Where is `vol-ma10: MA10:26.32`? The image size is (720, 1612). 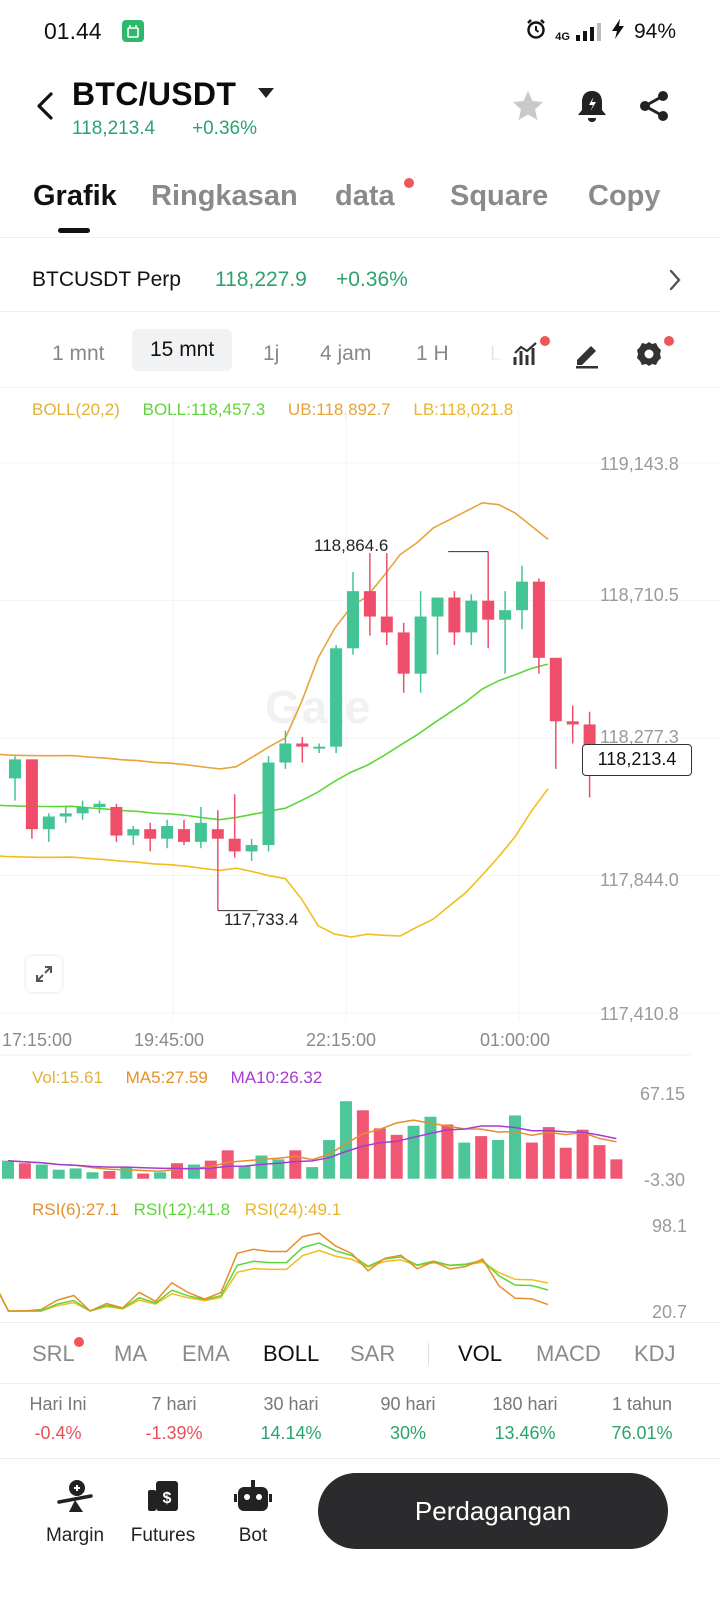
vol-ma10: MA10:26.32 is located at coordinates (276, 1077).